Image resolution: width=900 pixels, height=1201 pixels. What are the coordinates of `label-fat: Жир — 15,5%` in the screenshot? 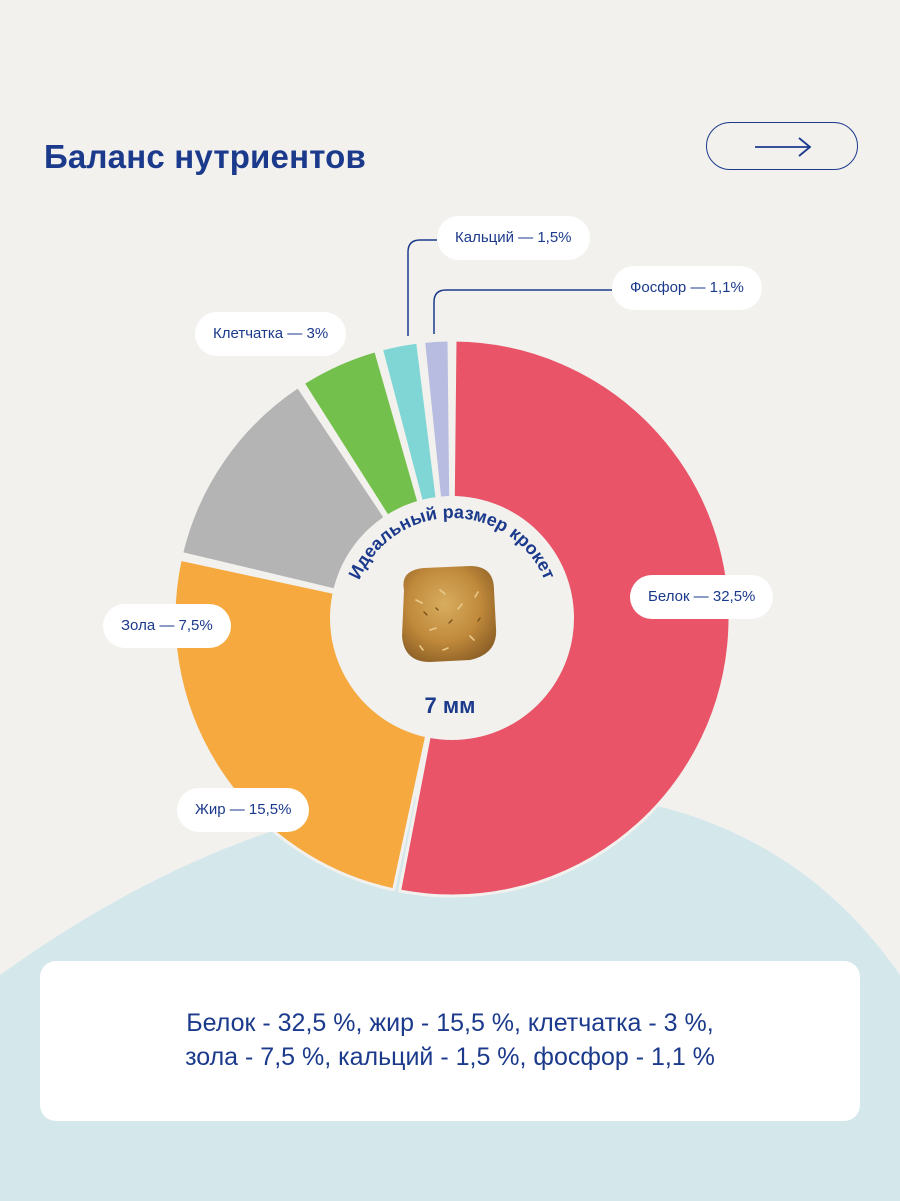 It's located at (243, 810).